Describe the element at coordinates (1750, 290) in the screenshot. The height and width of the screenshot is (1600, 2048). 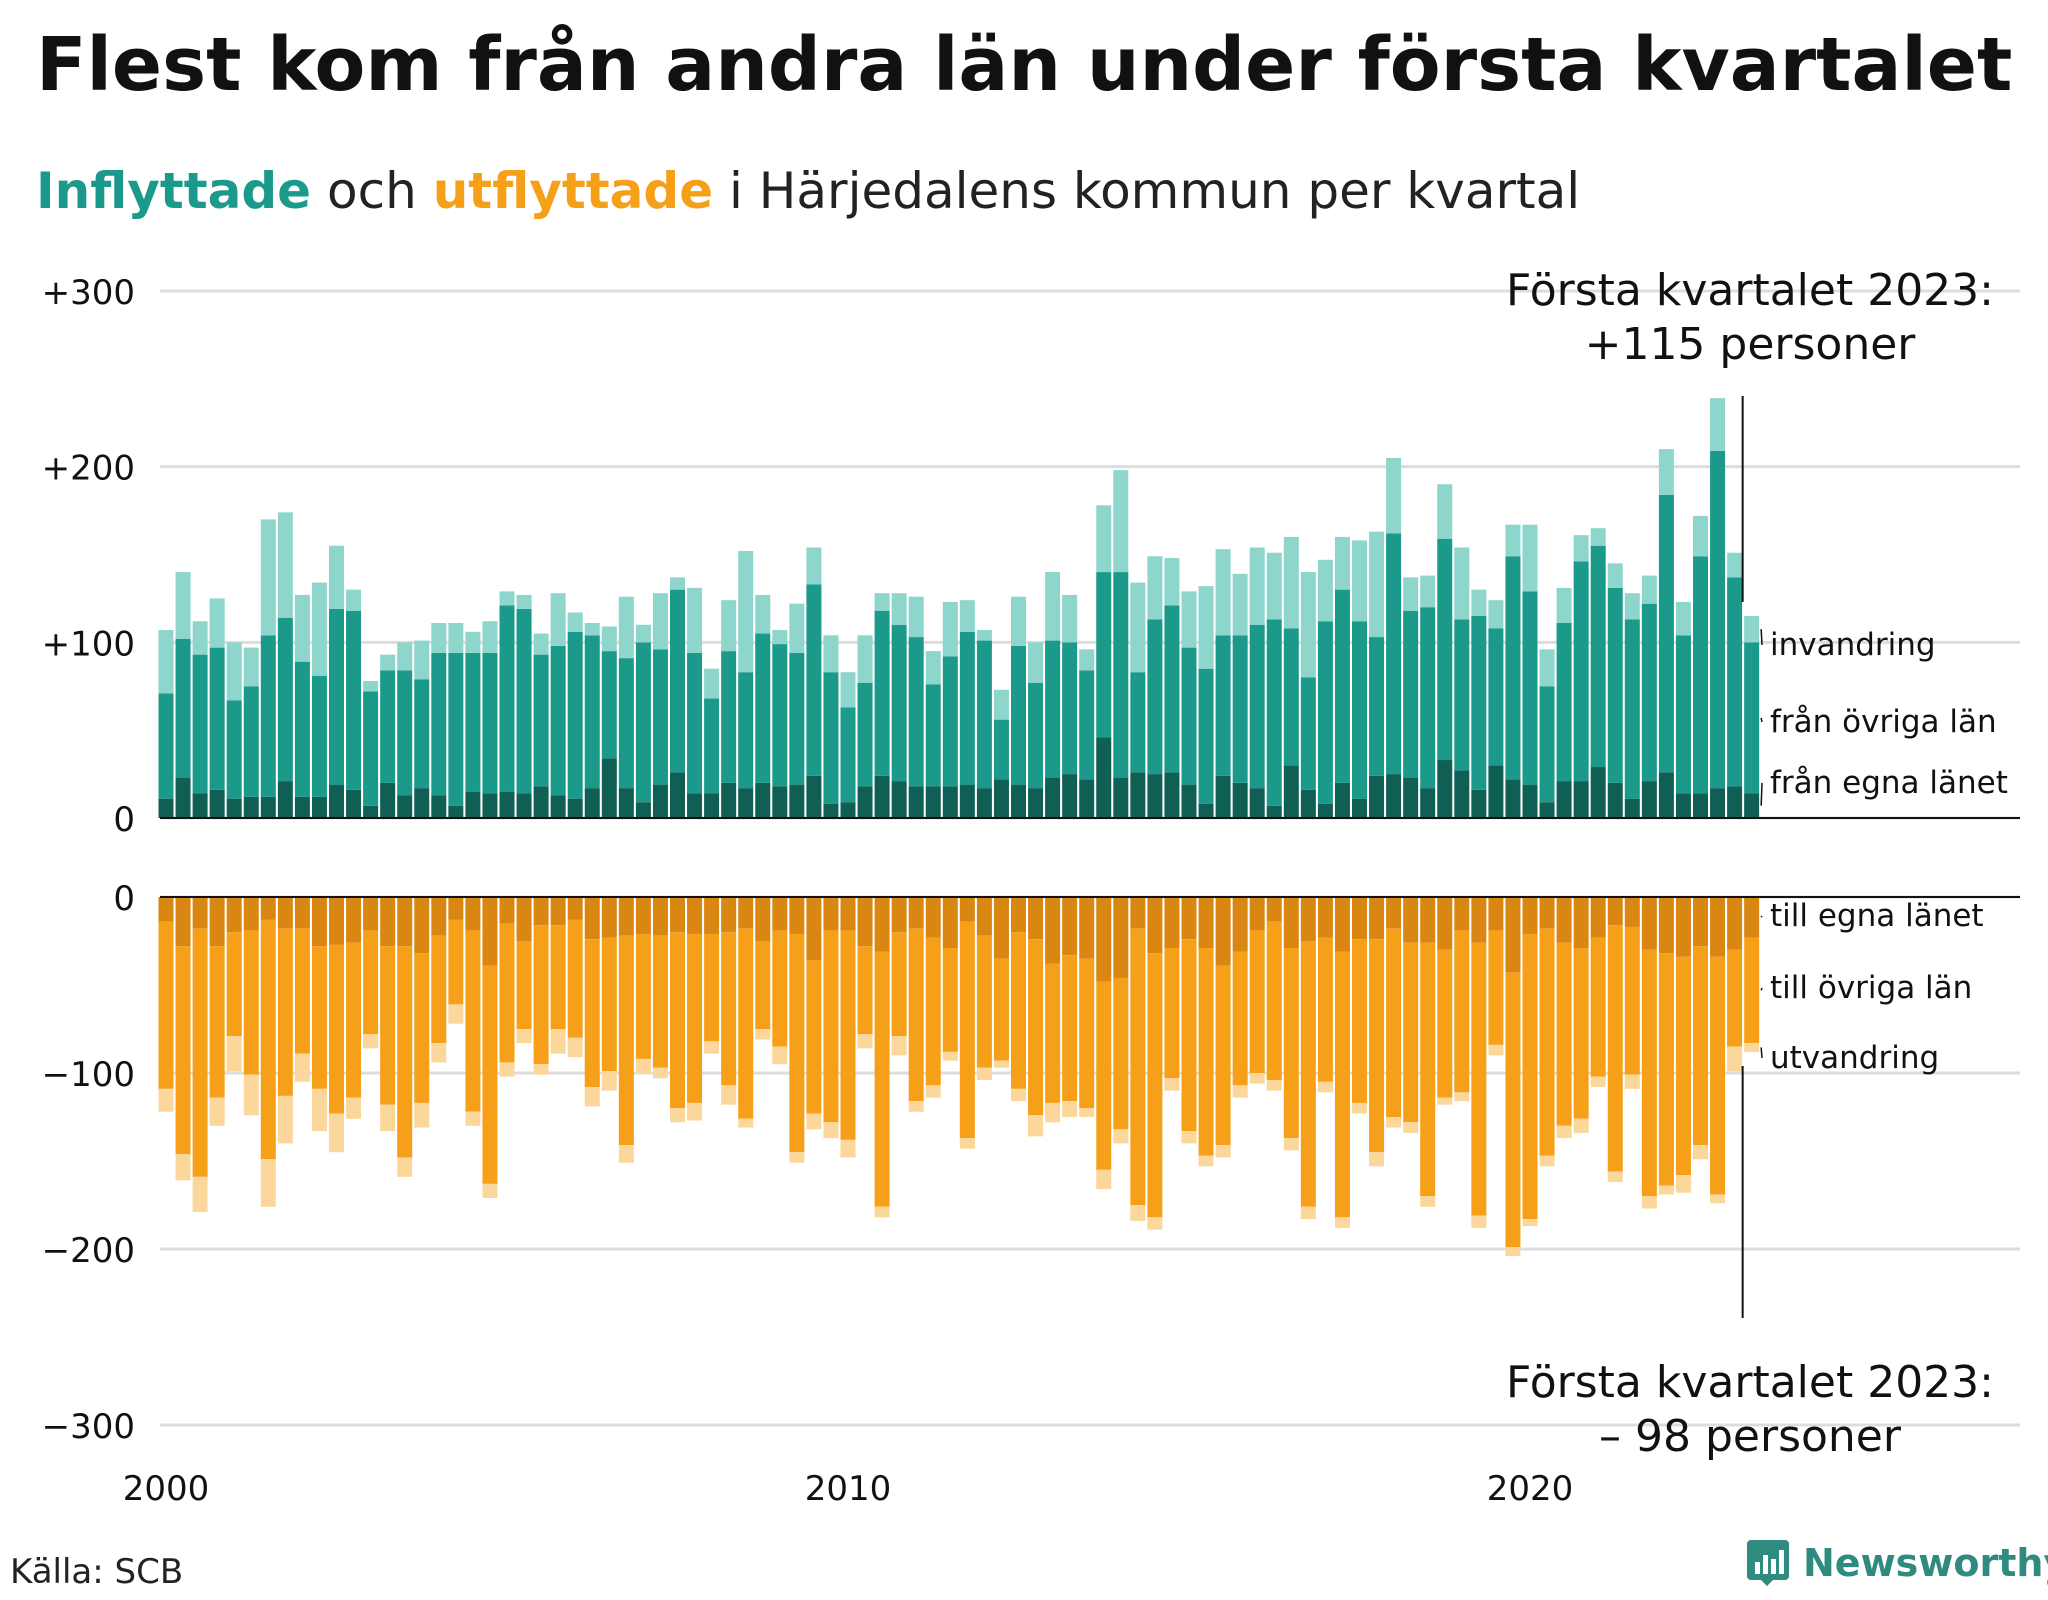
I see `annotation-top-line: Första kvartalet 2023:` at that location.